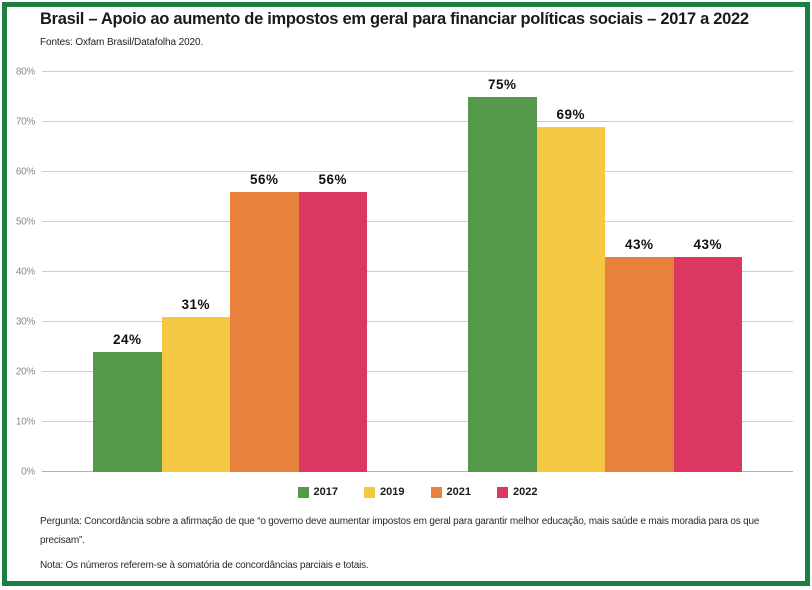  I want to click on y-axis-tick-label: 40%, so click(25, 272).